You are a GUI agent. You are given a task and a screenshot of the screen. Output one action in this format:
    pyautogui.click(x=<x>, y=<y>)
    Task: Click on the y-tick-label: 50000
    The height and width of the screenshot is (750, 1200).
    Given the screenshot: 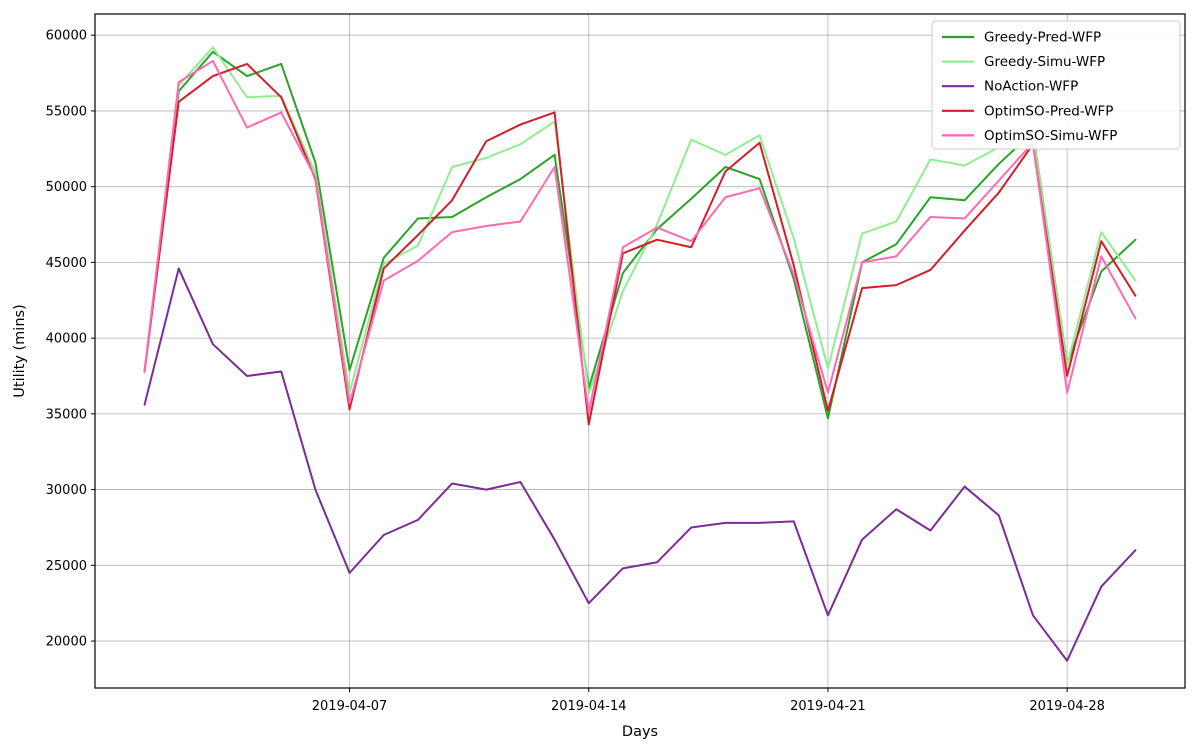 What is the action you would take?
    pyautogui.click(x=66, y=187)
    